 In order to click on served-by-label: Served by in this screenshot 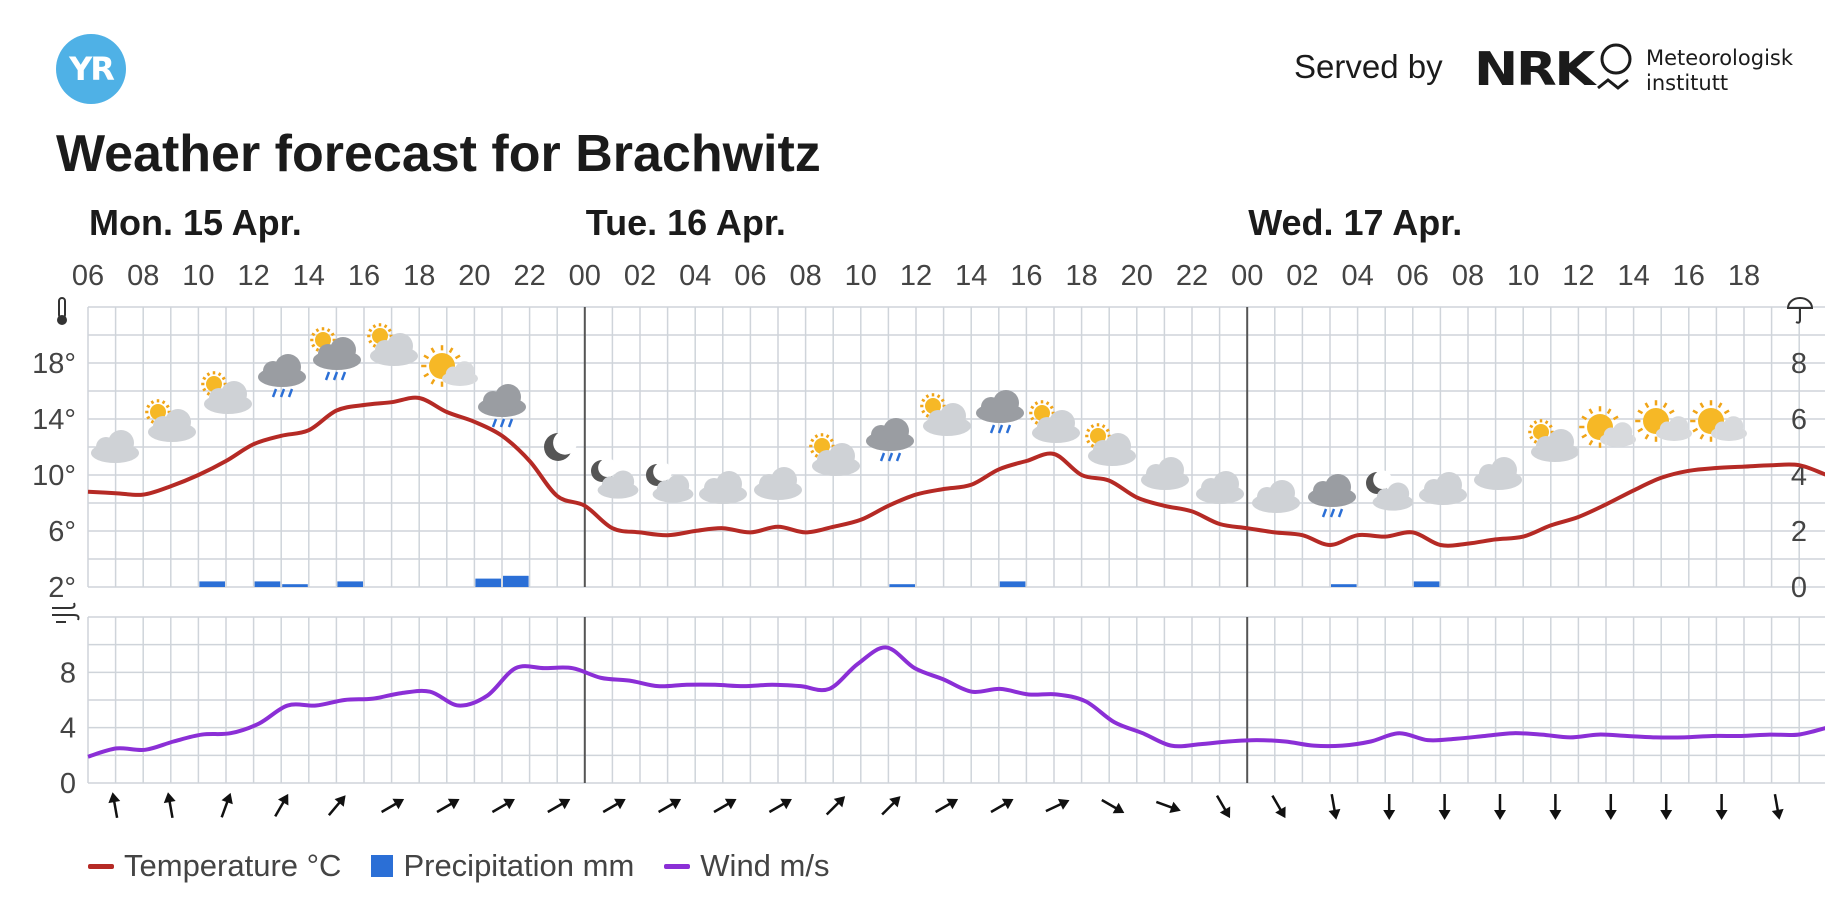, I will do `click(1368, 66)`.